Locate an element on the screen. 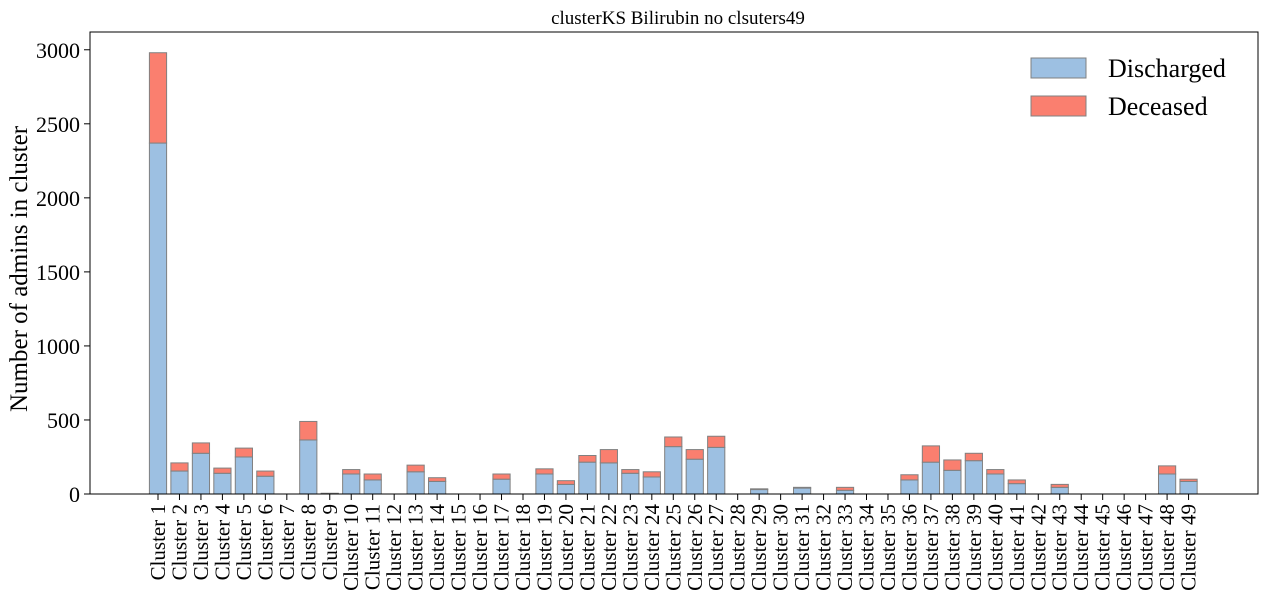 The image size is (1269, 612). x-tick-label: Cluster 45 is located at coordinates (1103, 547).